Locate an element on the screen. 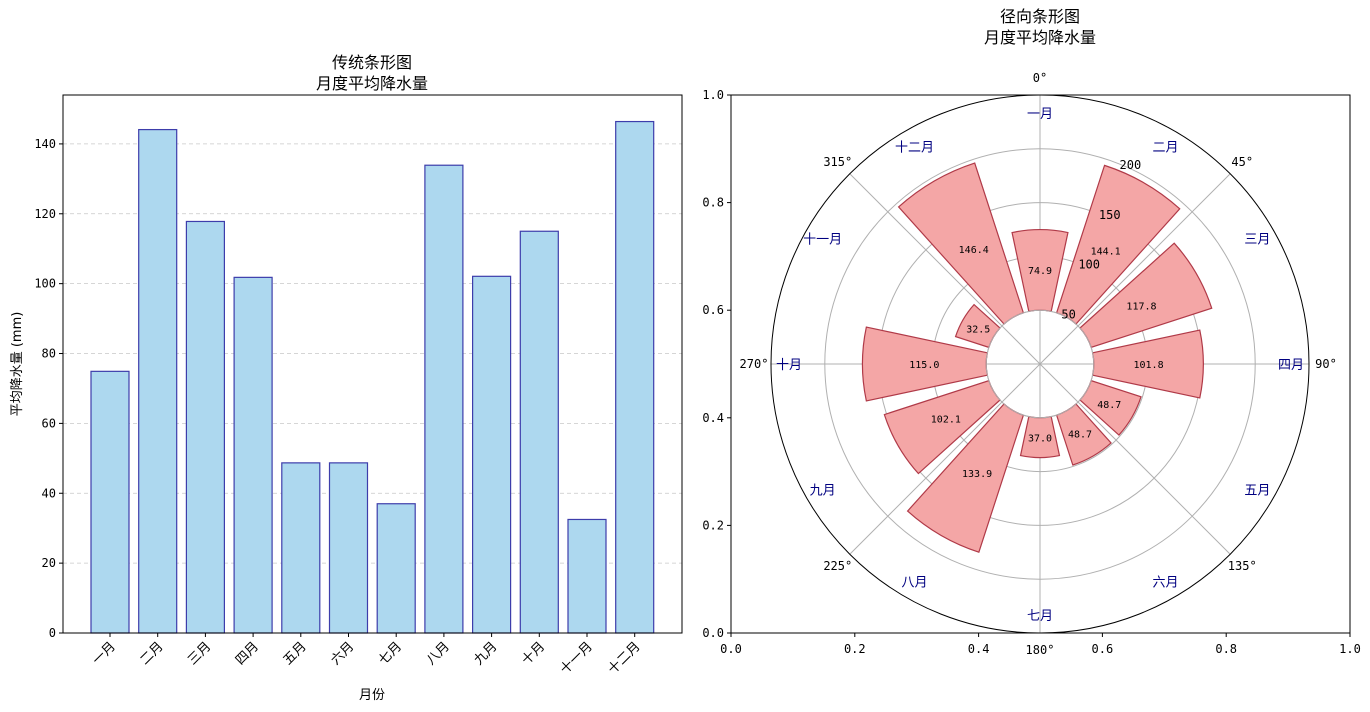  radial-bar-value-label: 117.8 is located at coordinates (1141, 306).